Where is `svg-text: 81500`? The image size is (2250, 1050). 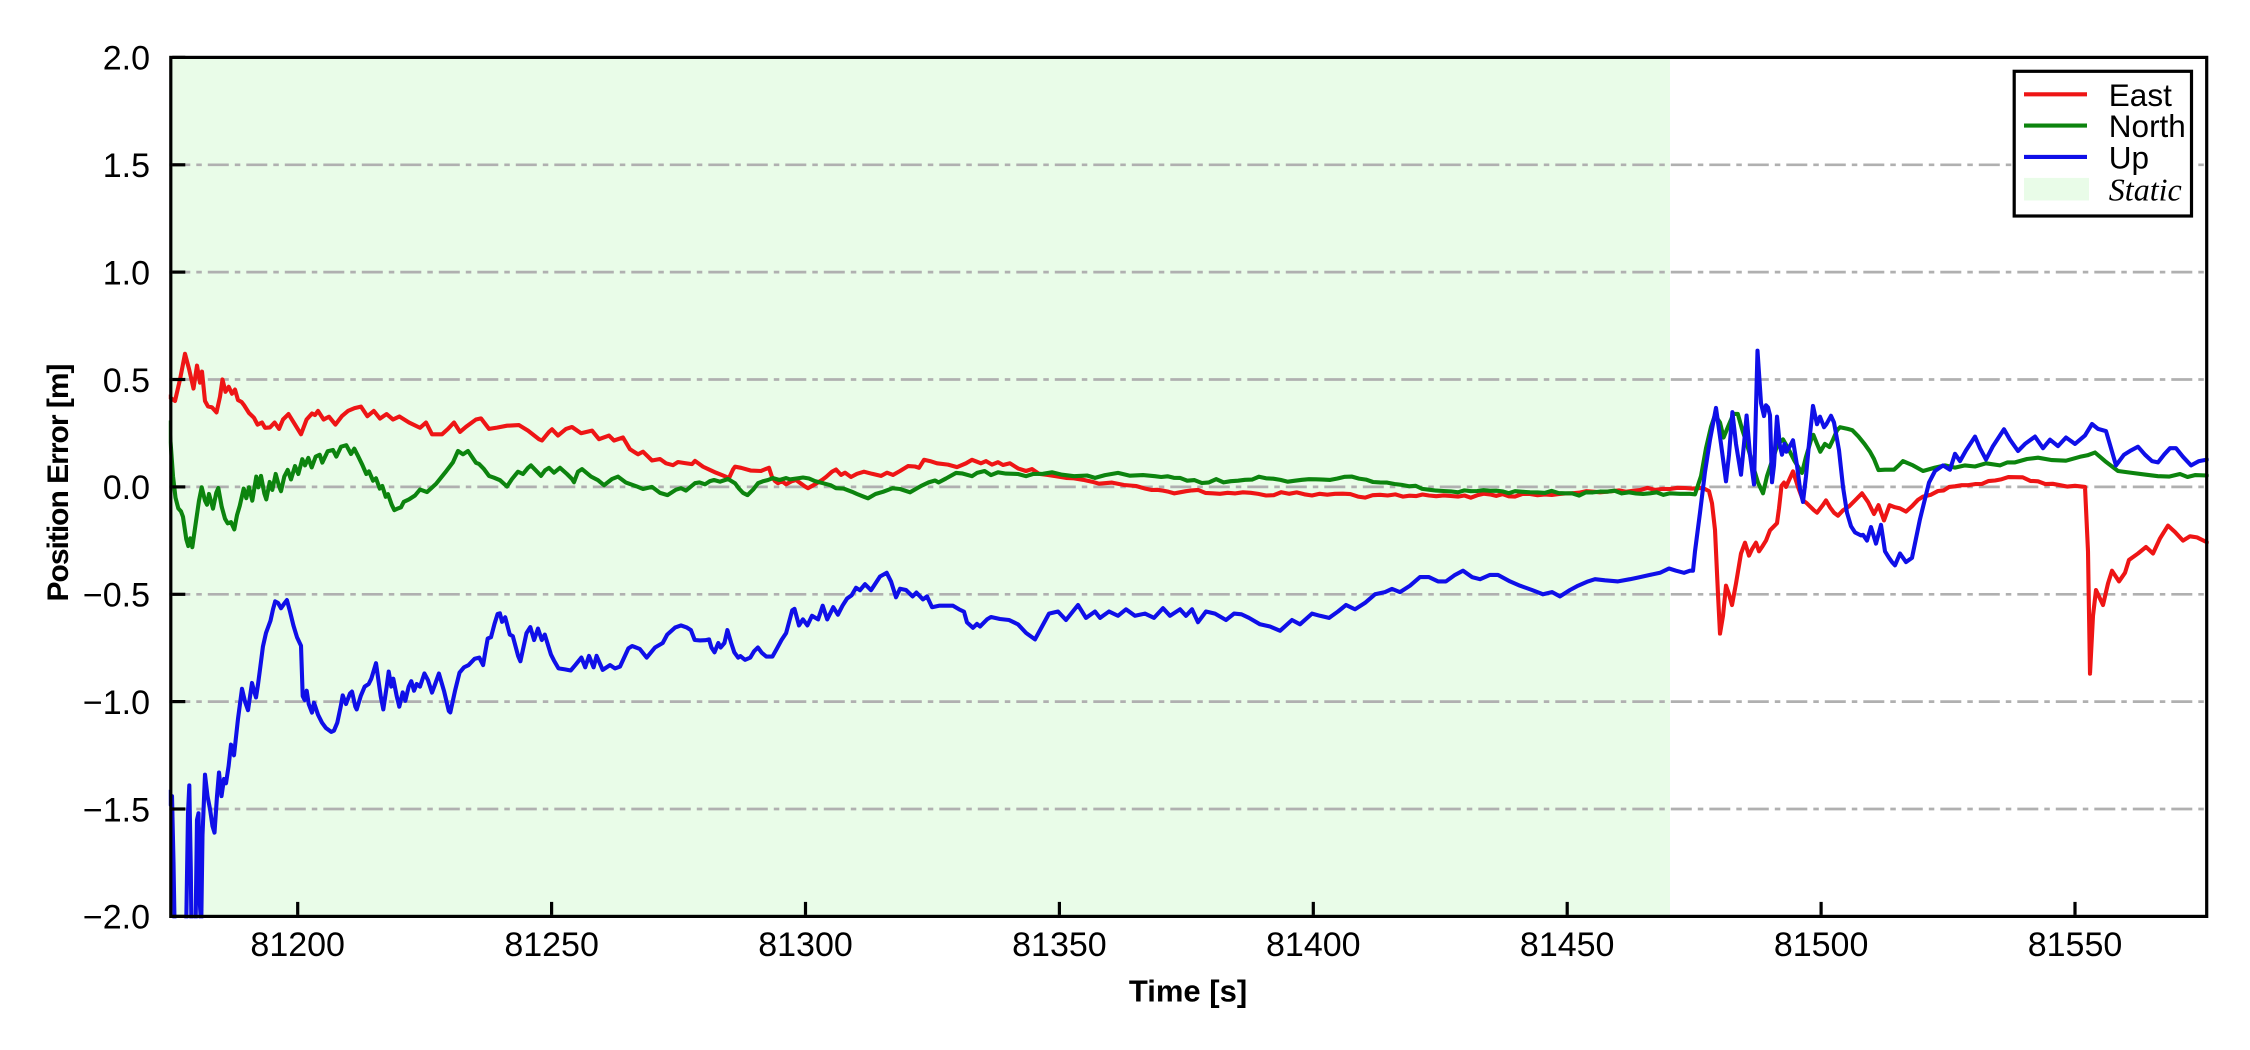 svg-text: 81500 is located at coordinates (1821, 945).